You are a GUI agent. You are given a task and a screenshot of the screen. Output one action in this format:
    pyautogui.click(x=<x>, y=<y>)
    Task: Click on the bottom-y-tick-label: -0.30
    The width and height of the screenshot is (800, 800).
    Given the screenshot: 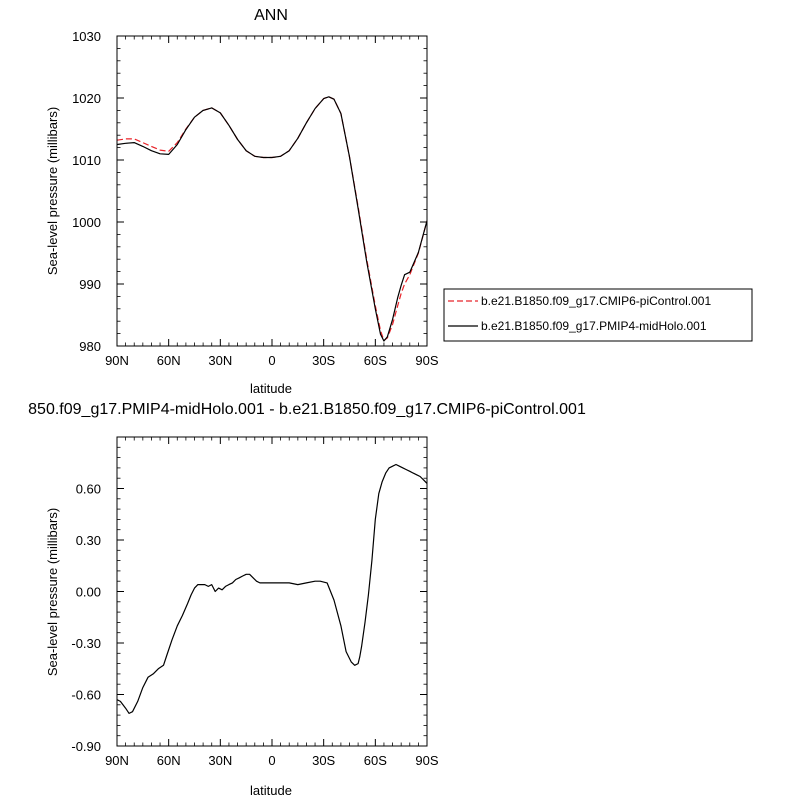 What is the action you would take?
    pyautogui.click(x=86, y=643)
    